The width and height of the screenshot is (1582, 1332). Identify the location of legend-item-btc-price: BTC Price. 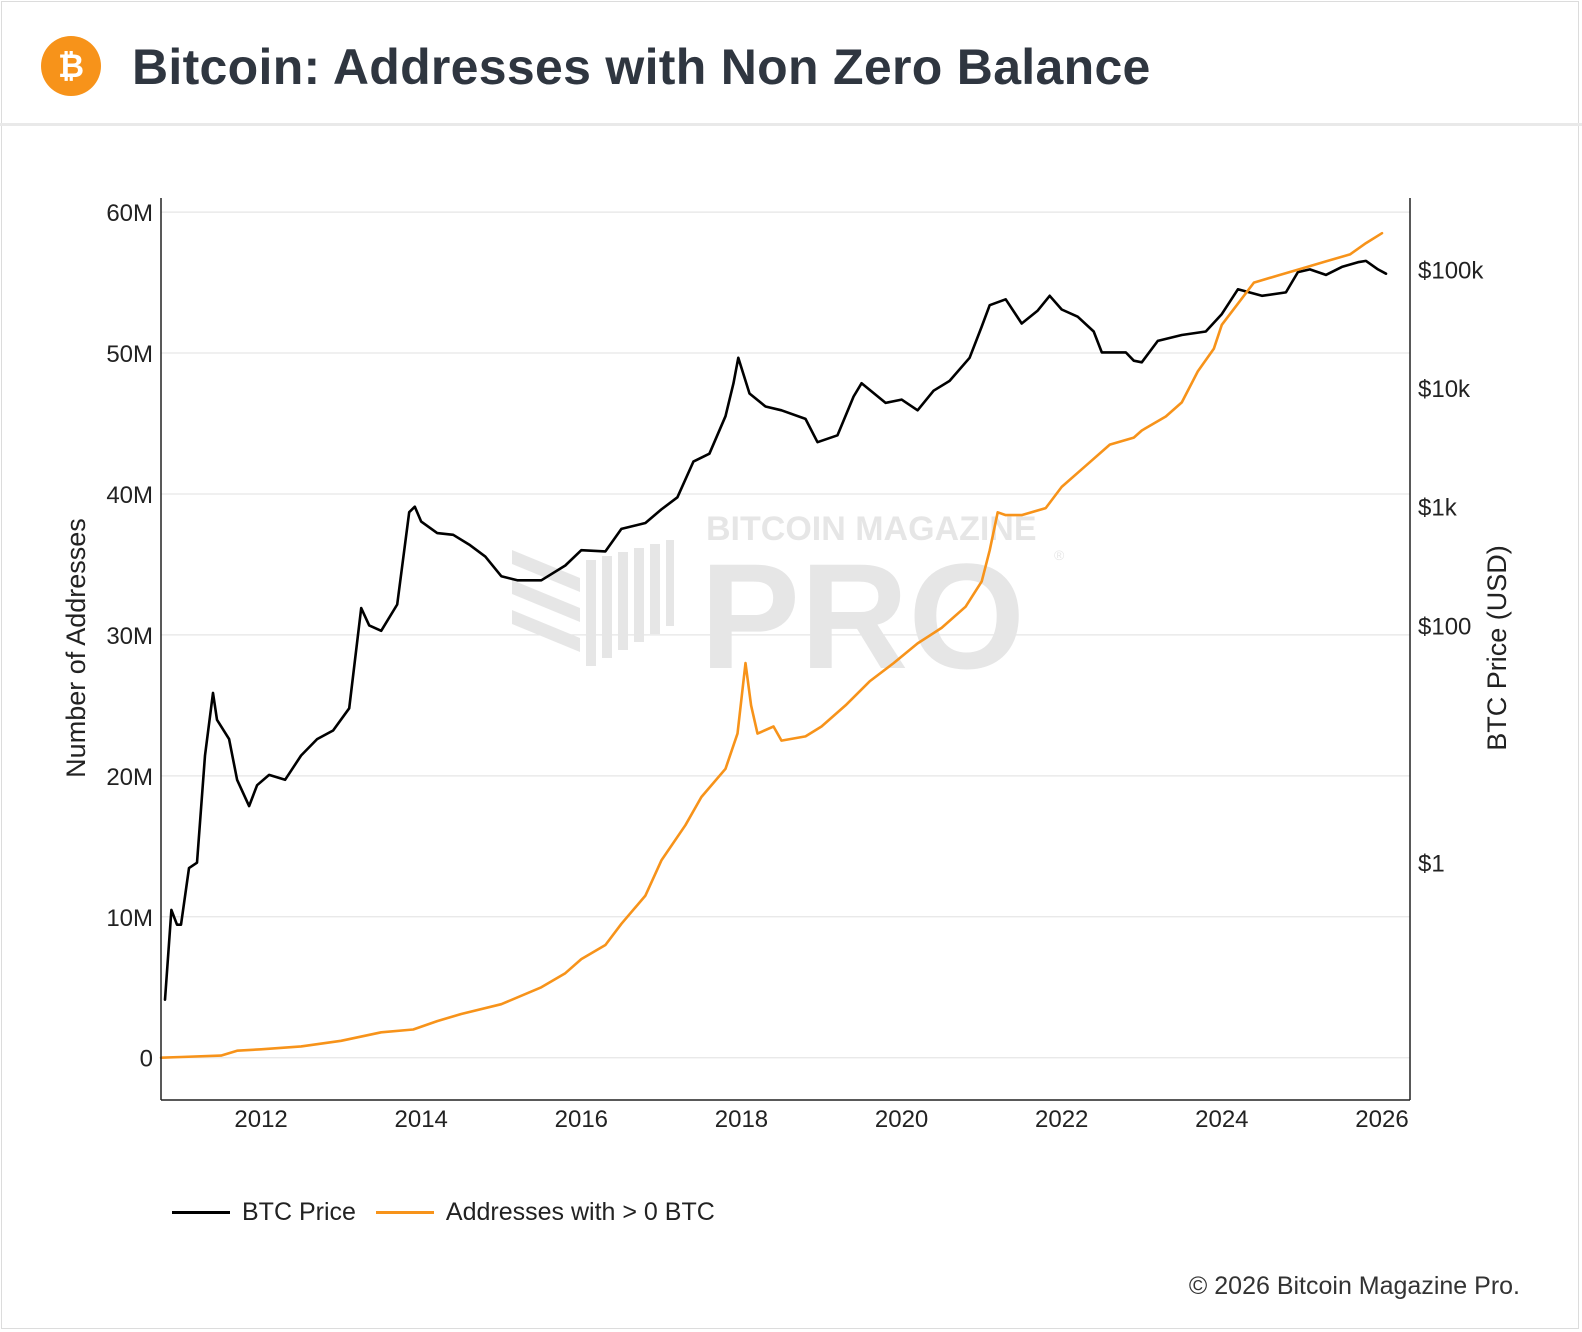
(264, 1212).